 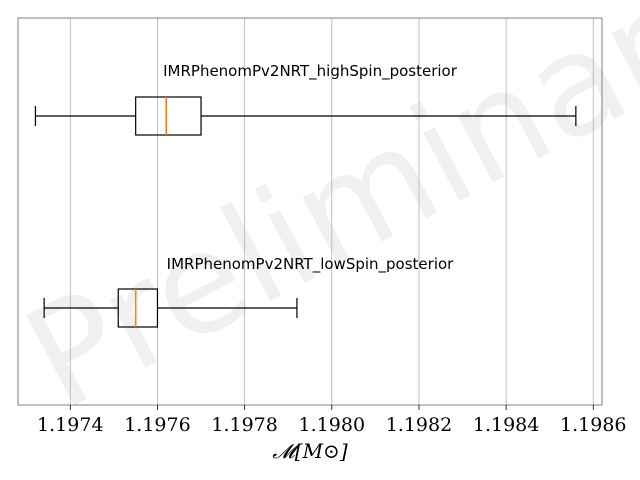 What do you see at coordinates (332, 425) in the screenshot?
I see `x-tick-label: 1.1980` at bounding box center [332, 425].